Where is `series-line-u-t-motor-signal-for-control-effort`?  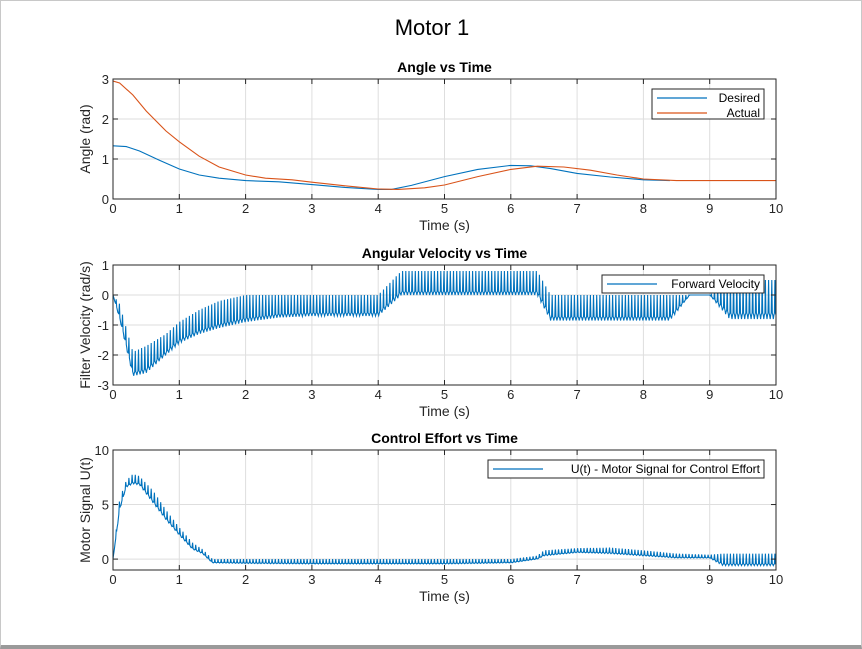
series-line-u-t-motor-signal-for-control-effort is located at coordinates (444, 521).